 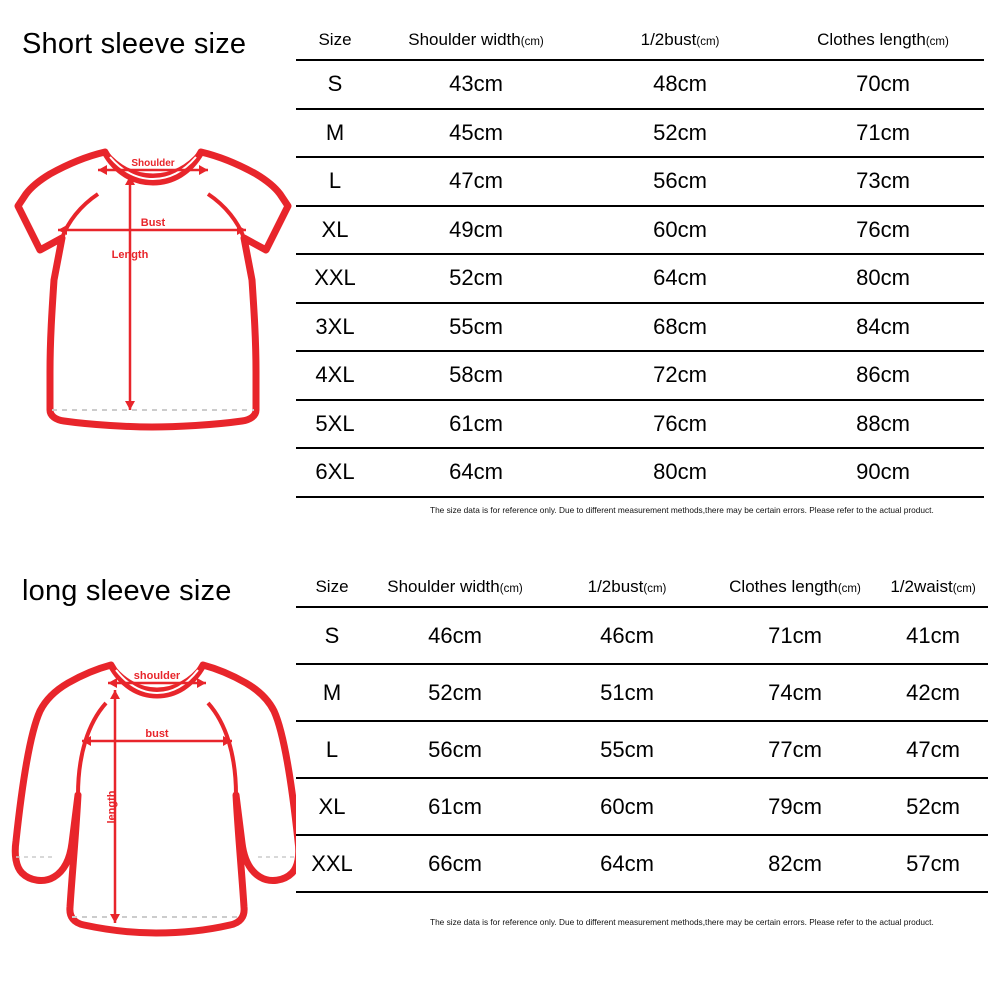 What do you see at coordinates (795, 692) in the screenshot?
I see `cell-clothes-length: 74cm` at bounding box center [795, 692].